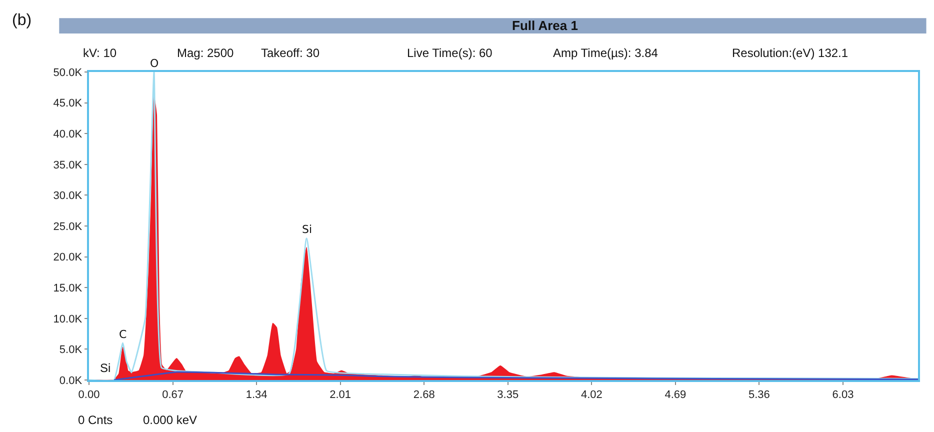 This screenshot has height=432, width=934. I want to click on y-tick-label: 15.0K, so click(68, 288).